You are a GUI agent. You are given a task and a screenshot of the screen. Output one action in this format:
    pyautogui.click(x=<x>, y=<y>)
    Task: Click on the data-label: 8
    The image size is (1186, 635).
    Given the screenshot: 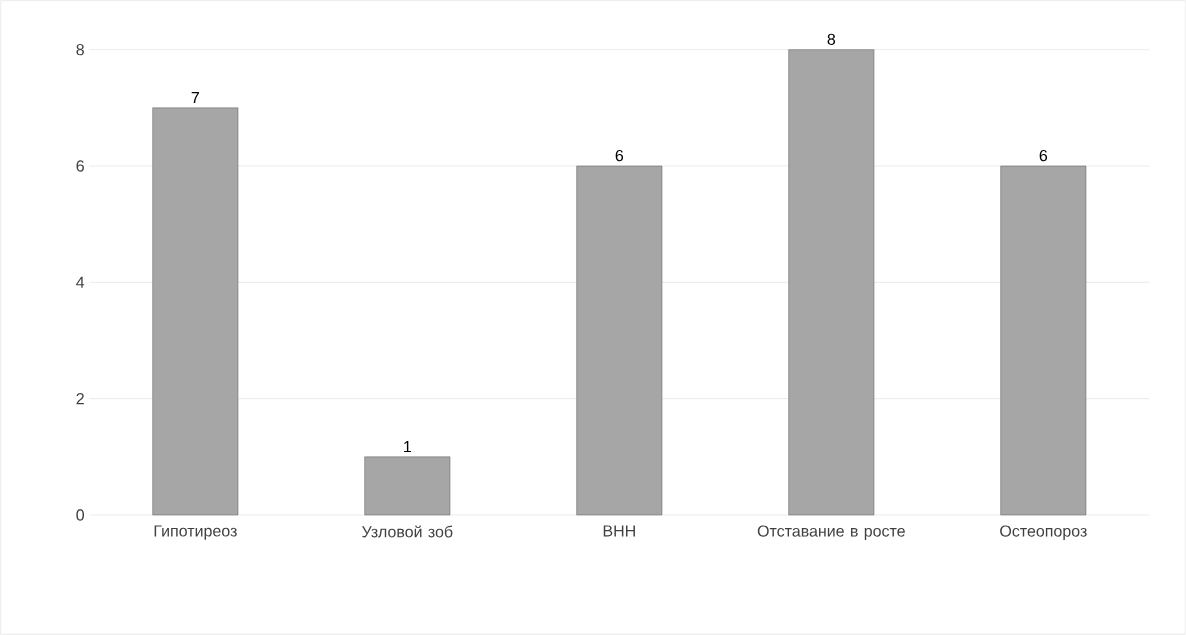 What is the action you would take?
    pyautogui.click(x=831, y=39)
    